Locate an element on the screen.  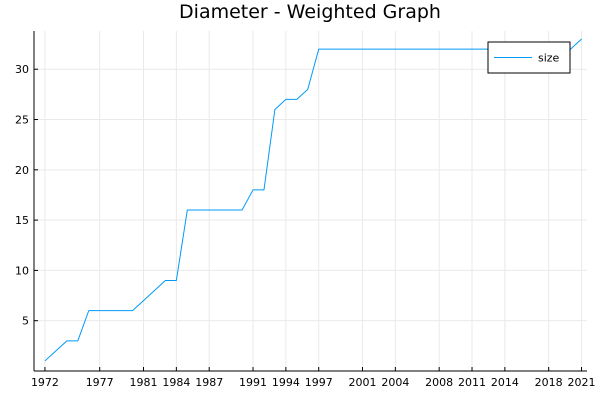
x-tick-label: 1972 is located at coordinates (45, 382).